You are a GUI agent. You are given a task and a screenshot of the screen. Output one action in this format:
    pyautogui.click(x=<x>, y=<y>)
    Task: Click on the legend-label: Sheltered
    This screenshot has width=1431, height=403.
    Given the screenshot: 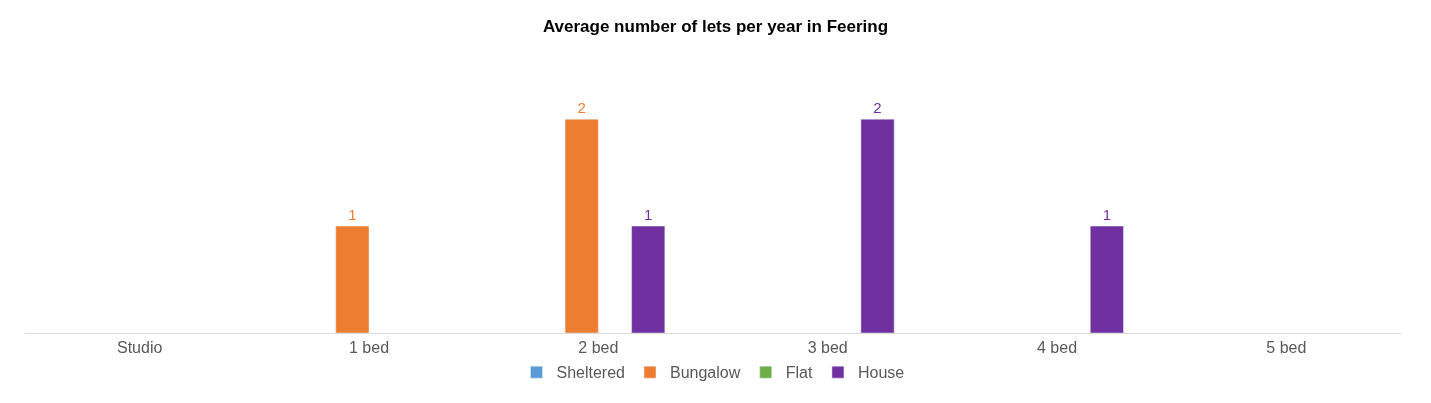 What is the action you would take?
    pyautogui.click(x=590, y=373)
    